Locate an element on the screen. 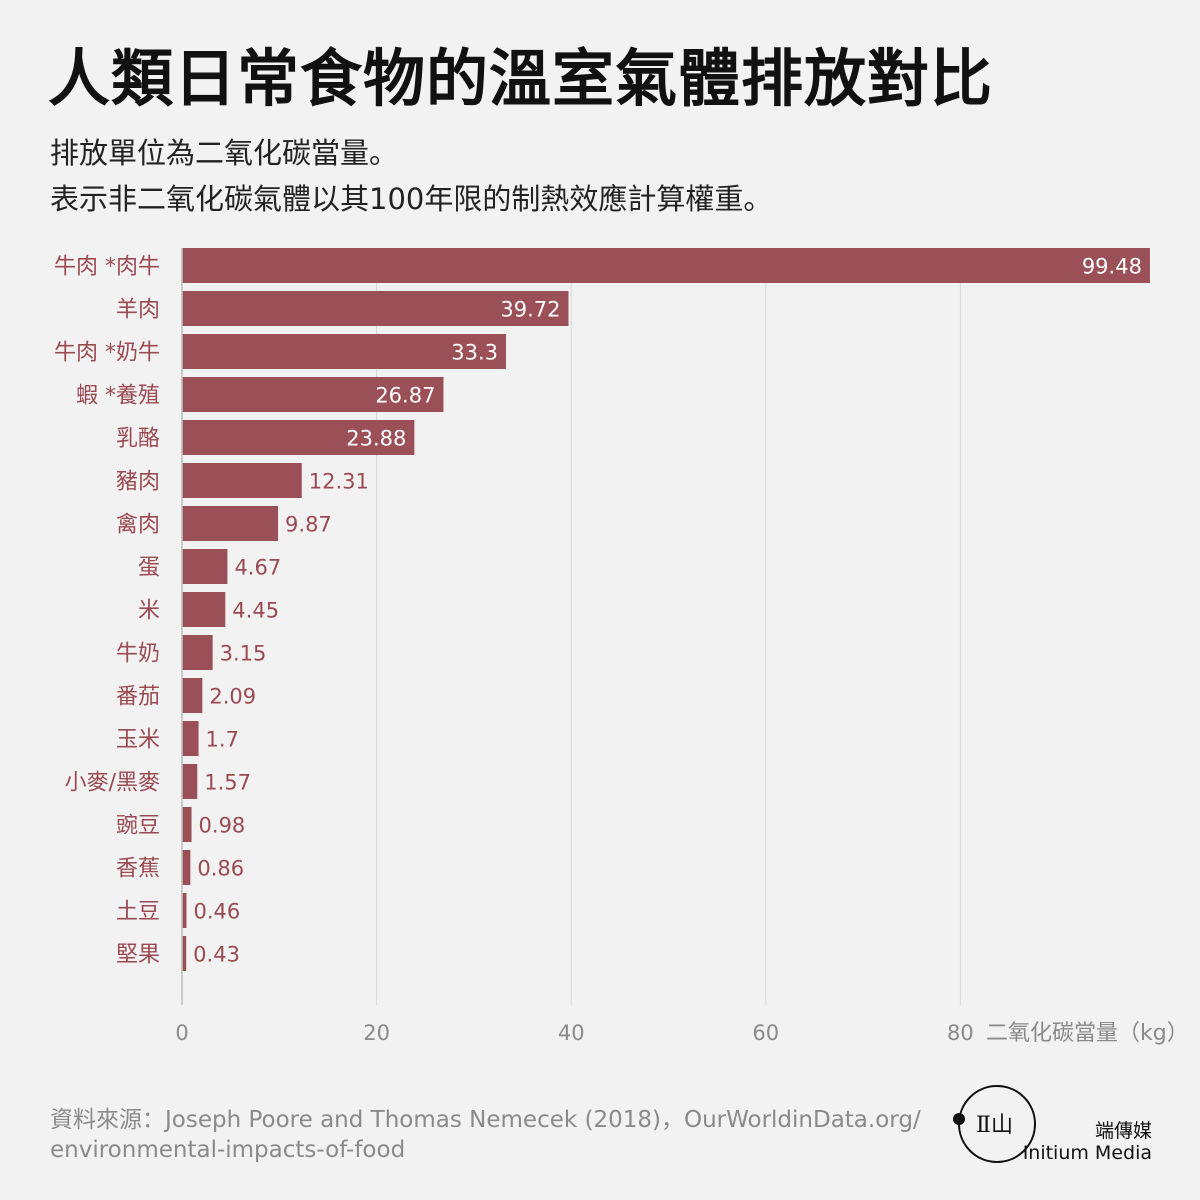  x-tick-label: 20 is located at coordinates (376, 1033).